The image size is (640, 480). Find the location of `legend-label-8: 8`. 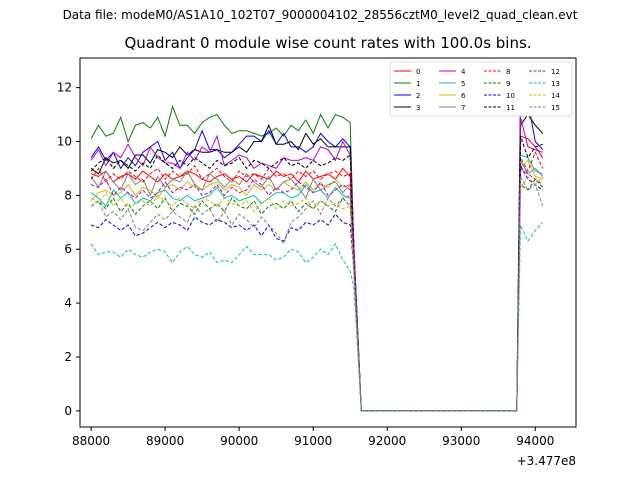

legend-label-8: 8 is located at coordinates (508, 72).